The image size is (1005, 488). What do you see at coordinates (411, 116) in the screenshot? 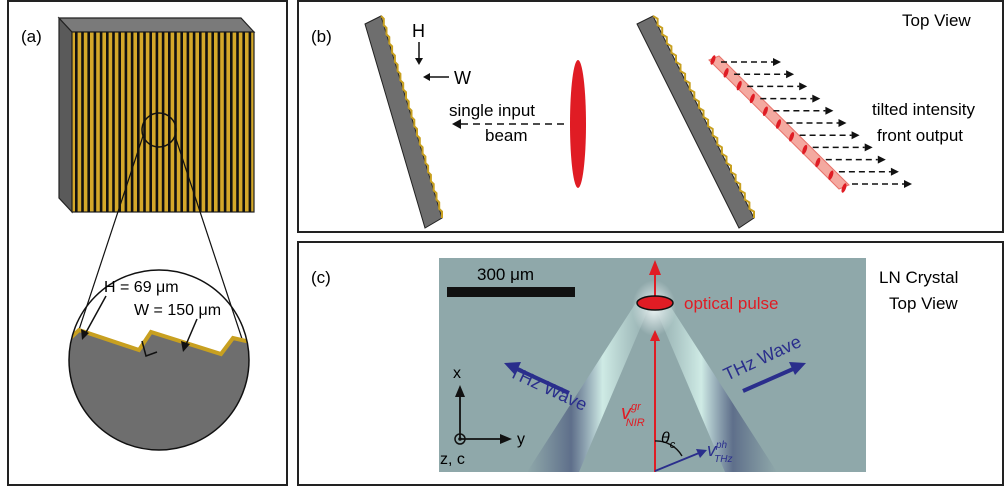
I see `left-grating-teeth` at bounding box center [411, 116].